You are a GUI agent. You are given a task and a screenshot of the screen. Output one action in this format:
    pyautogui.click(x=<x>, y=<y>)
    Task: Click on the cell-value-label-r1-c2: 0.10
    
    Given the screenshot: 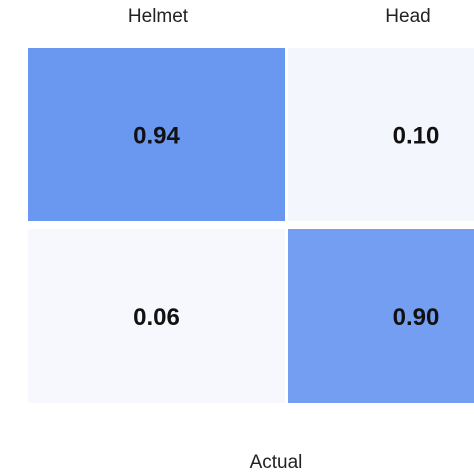 What is the action you would take?
    pyautogui.click(x=416, y=136)
    